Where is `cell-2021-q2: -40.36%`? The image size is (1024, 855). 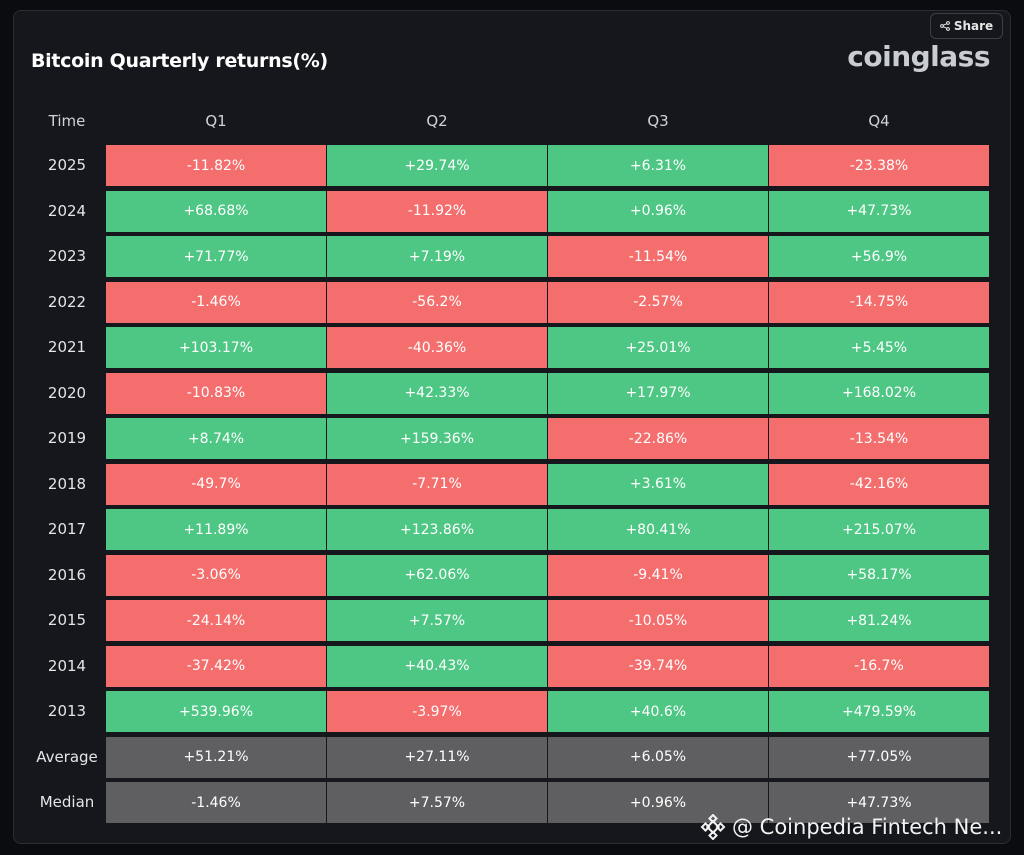
cell-2021-q2: -40.36% is located at coordinates (437, 347).